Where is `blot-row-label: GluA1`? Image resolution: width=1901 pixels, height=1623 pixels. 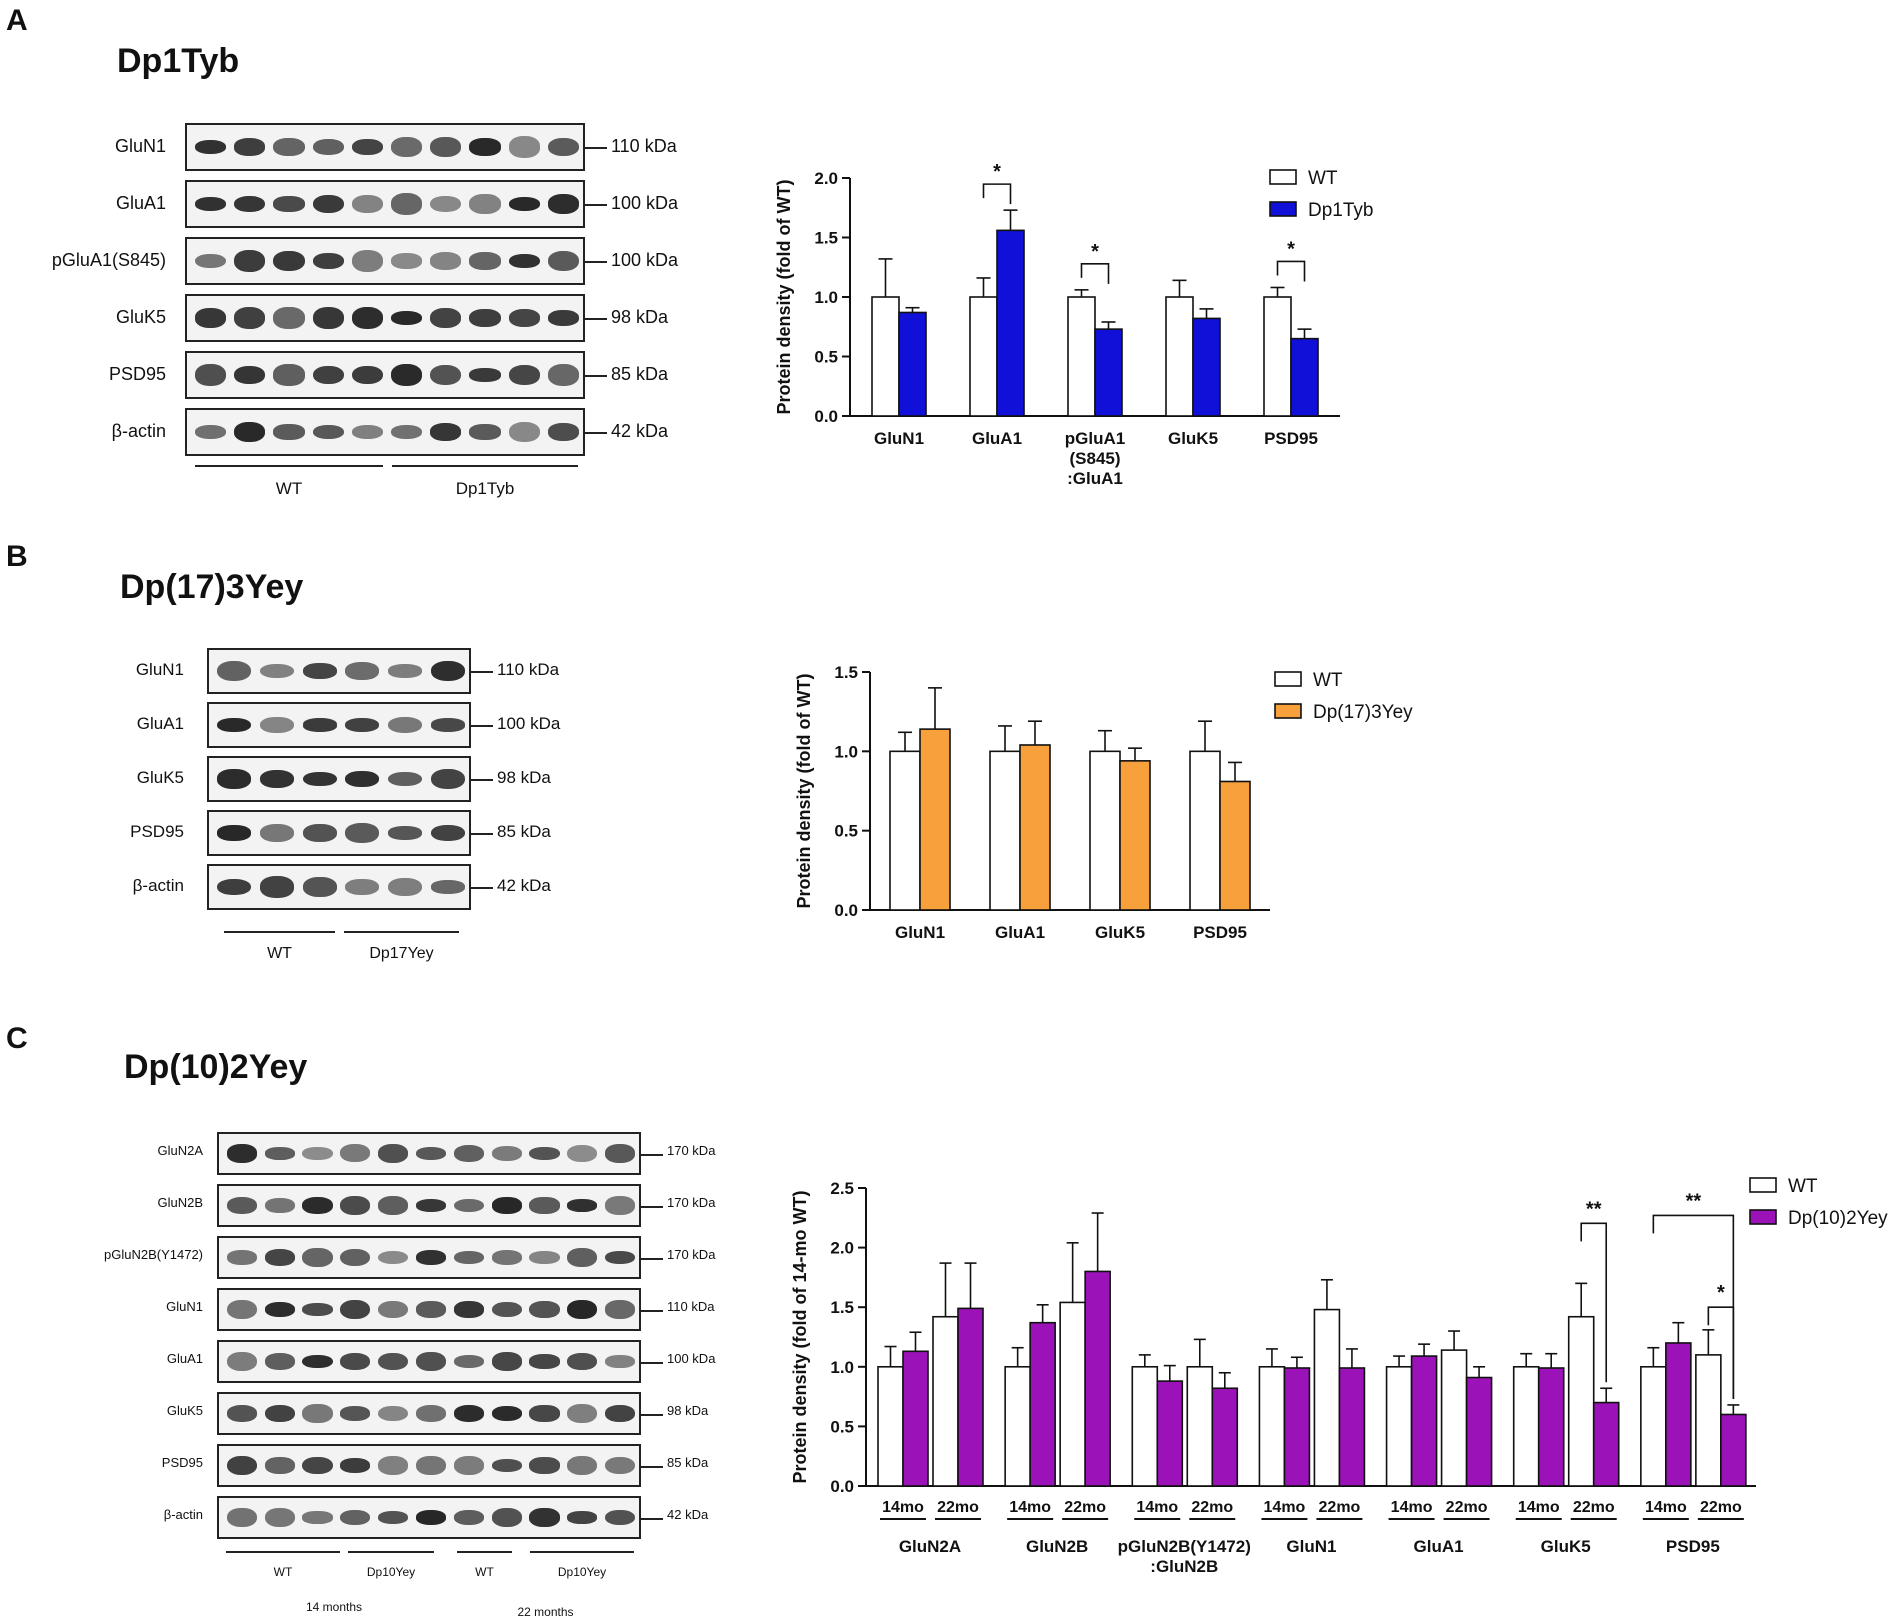 blot-row-label: GluA1 is located at coordinates (160, 723).